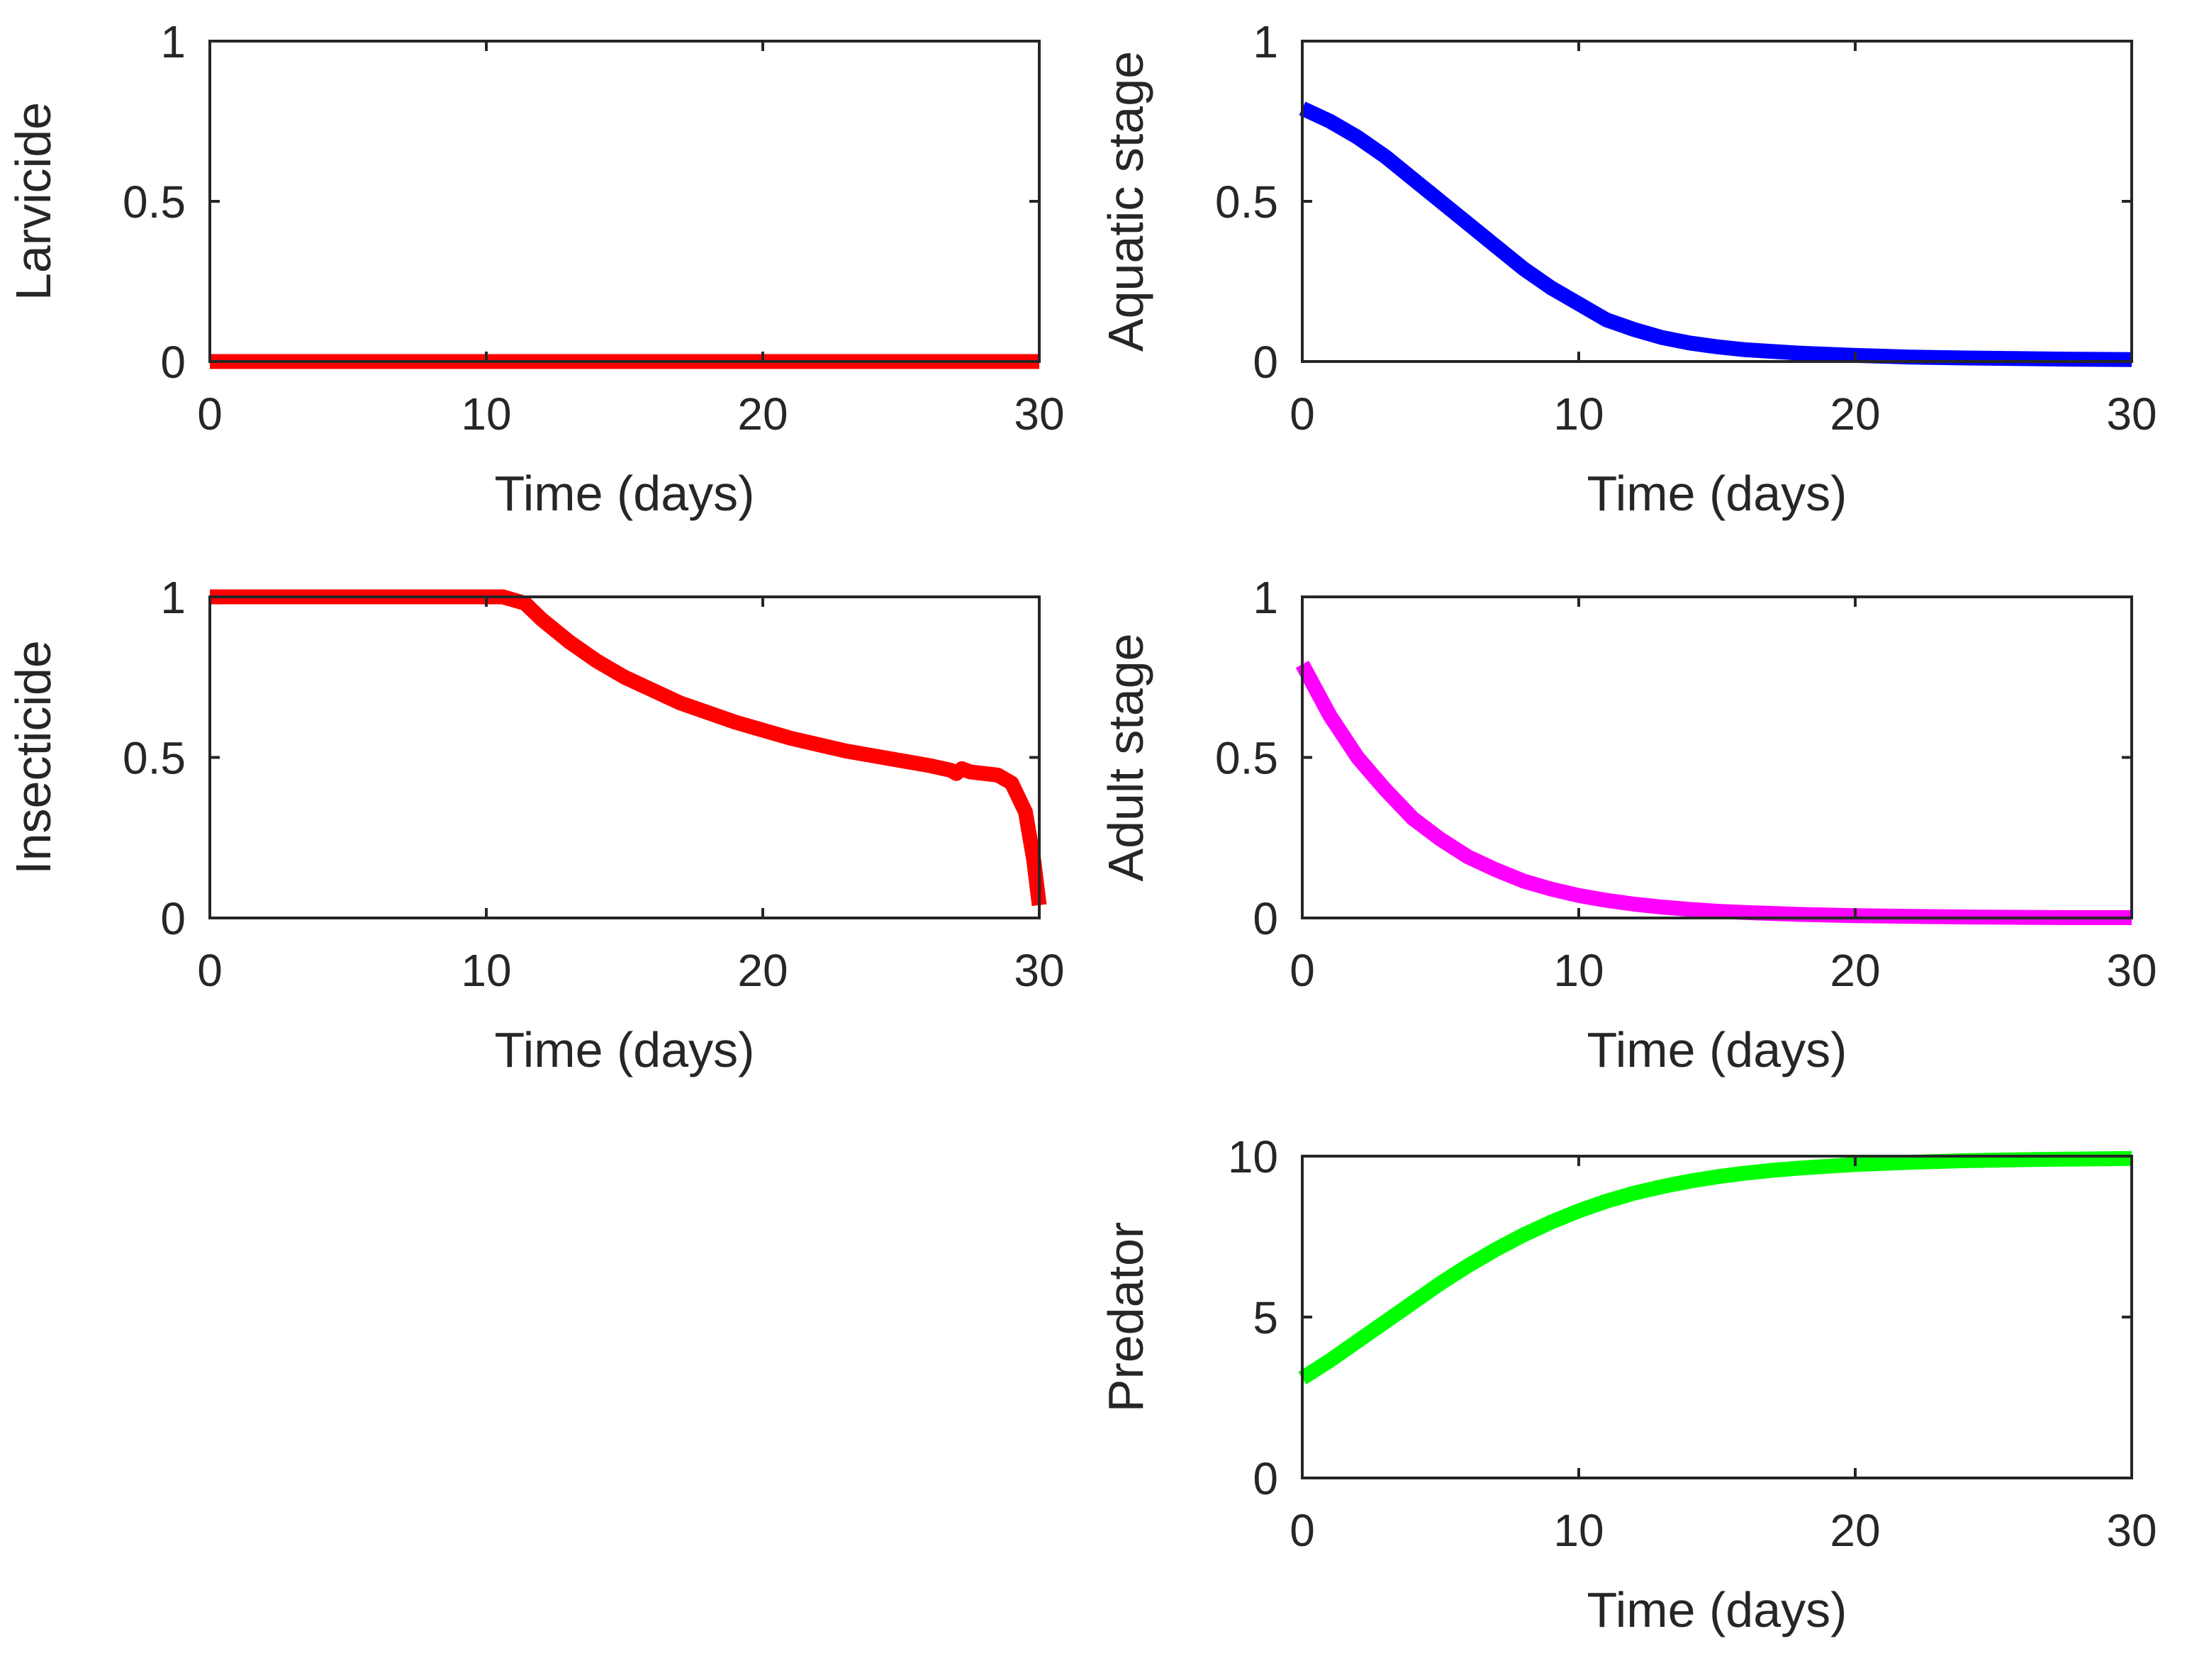 This screenshot has height=1680, width=2187. I want to click on y-axis-label: Adult stage, so click(1125, 757).